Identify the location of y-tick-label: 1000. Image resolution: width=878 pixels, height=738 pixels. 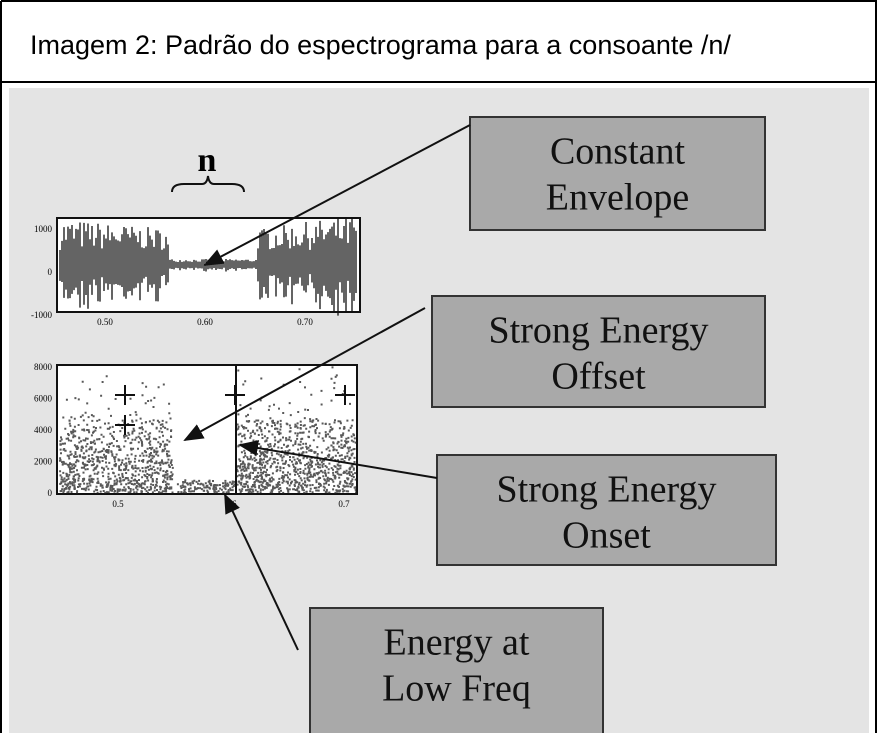
(43, 229).